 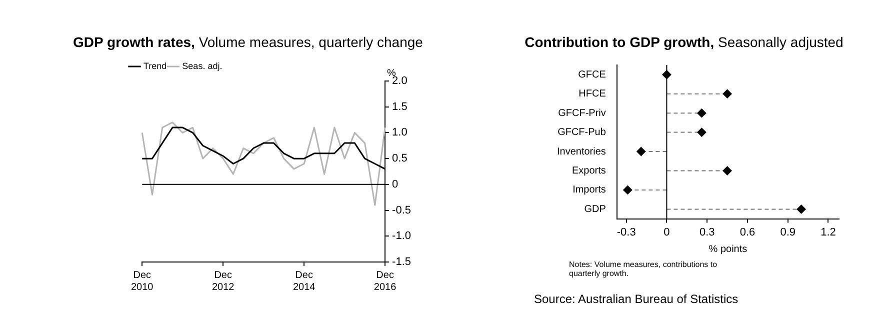 What do you see at coordinates (402, 262) in the screenshot?
I see `y-tick-label: -1.5` at bounding box center [402, 262].